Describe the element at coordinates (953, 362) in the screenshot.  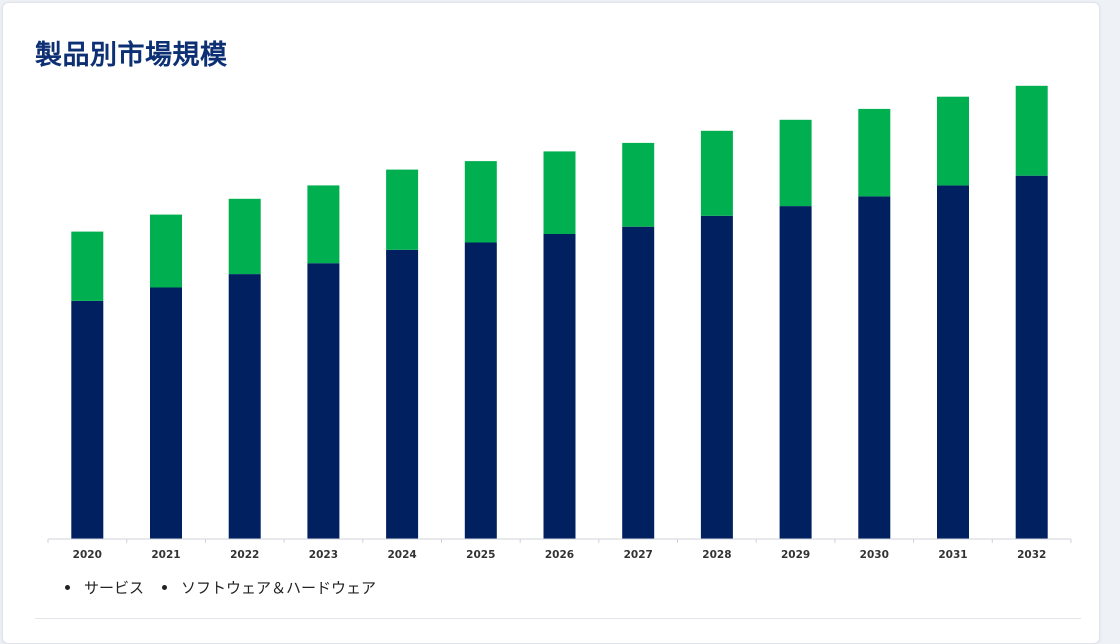
I see `bar-services-2031` at that location.